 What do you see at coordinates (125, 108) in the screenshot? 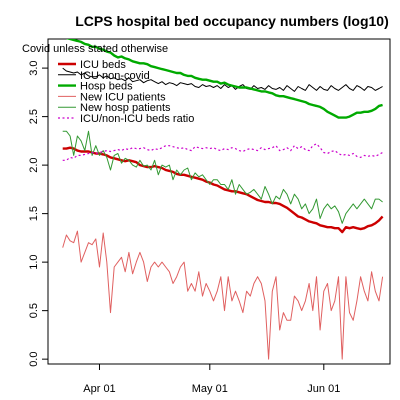
I see `legend-label: New hosp patients` at bounding box center [125, 108].